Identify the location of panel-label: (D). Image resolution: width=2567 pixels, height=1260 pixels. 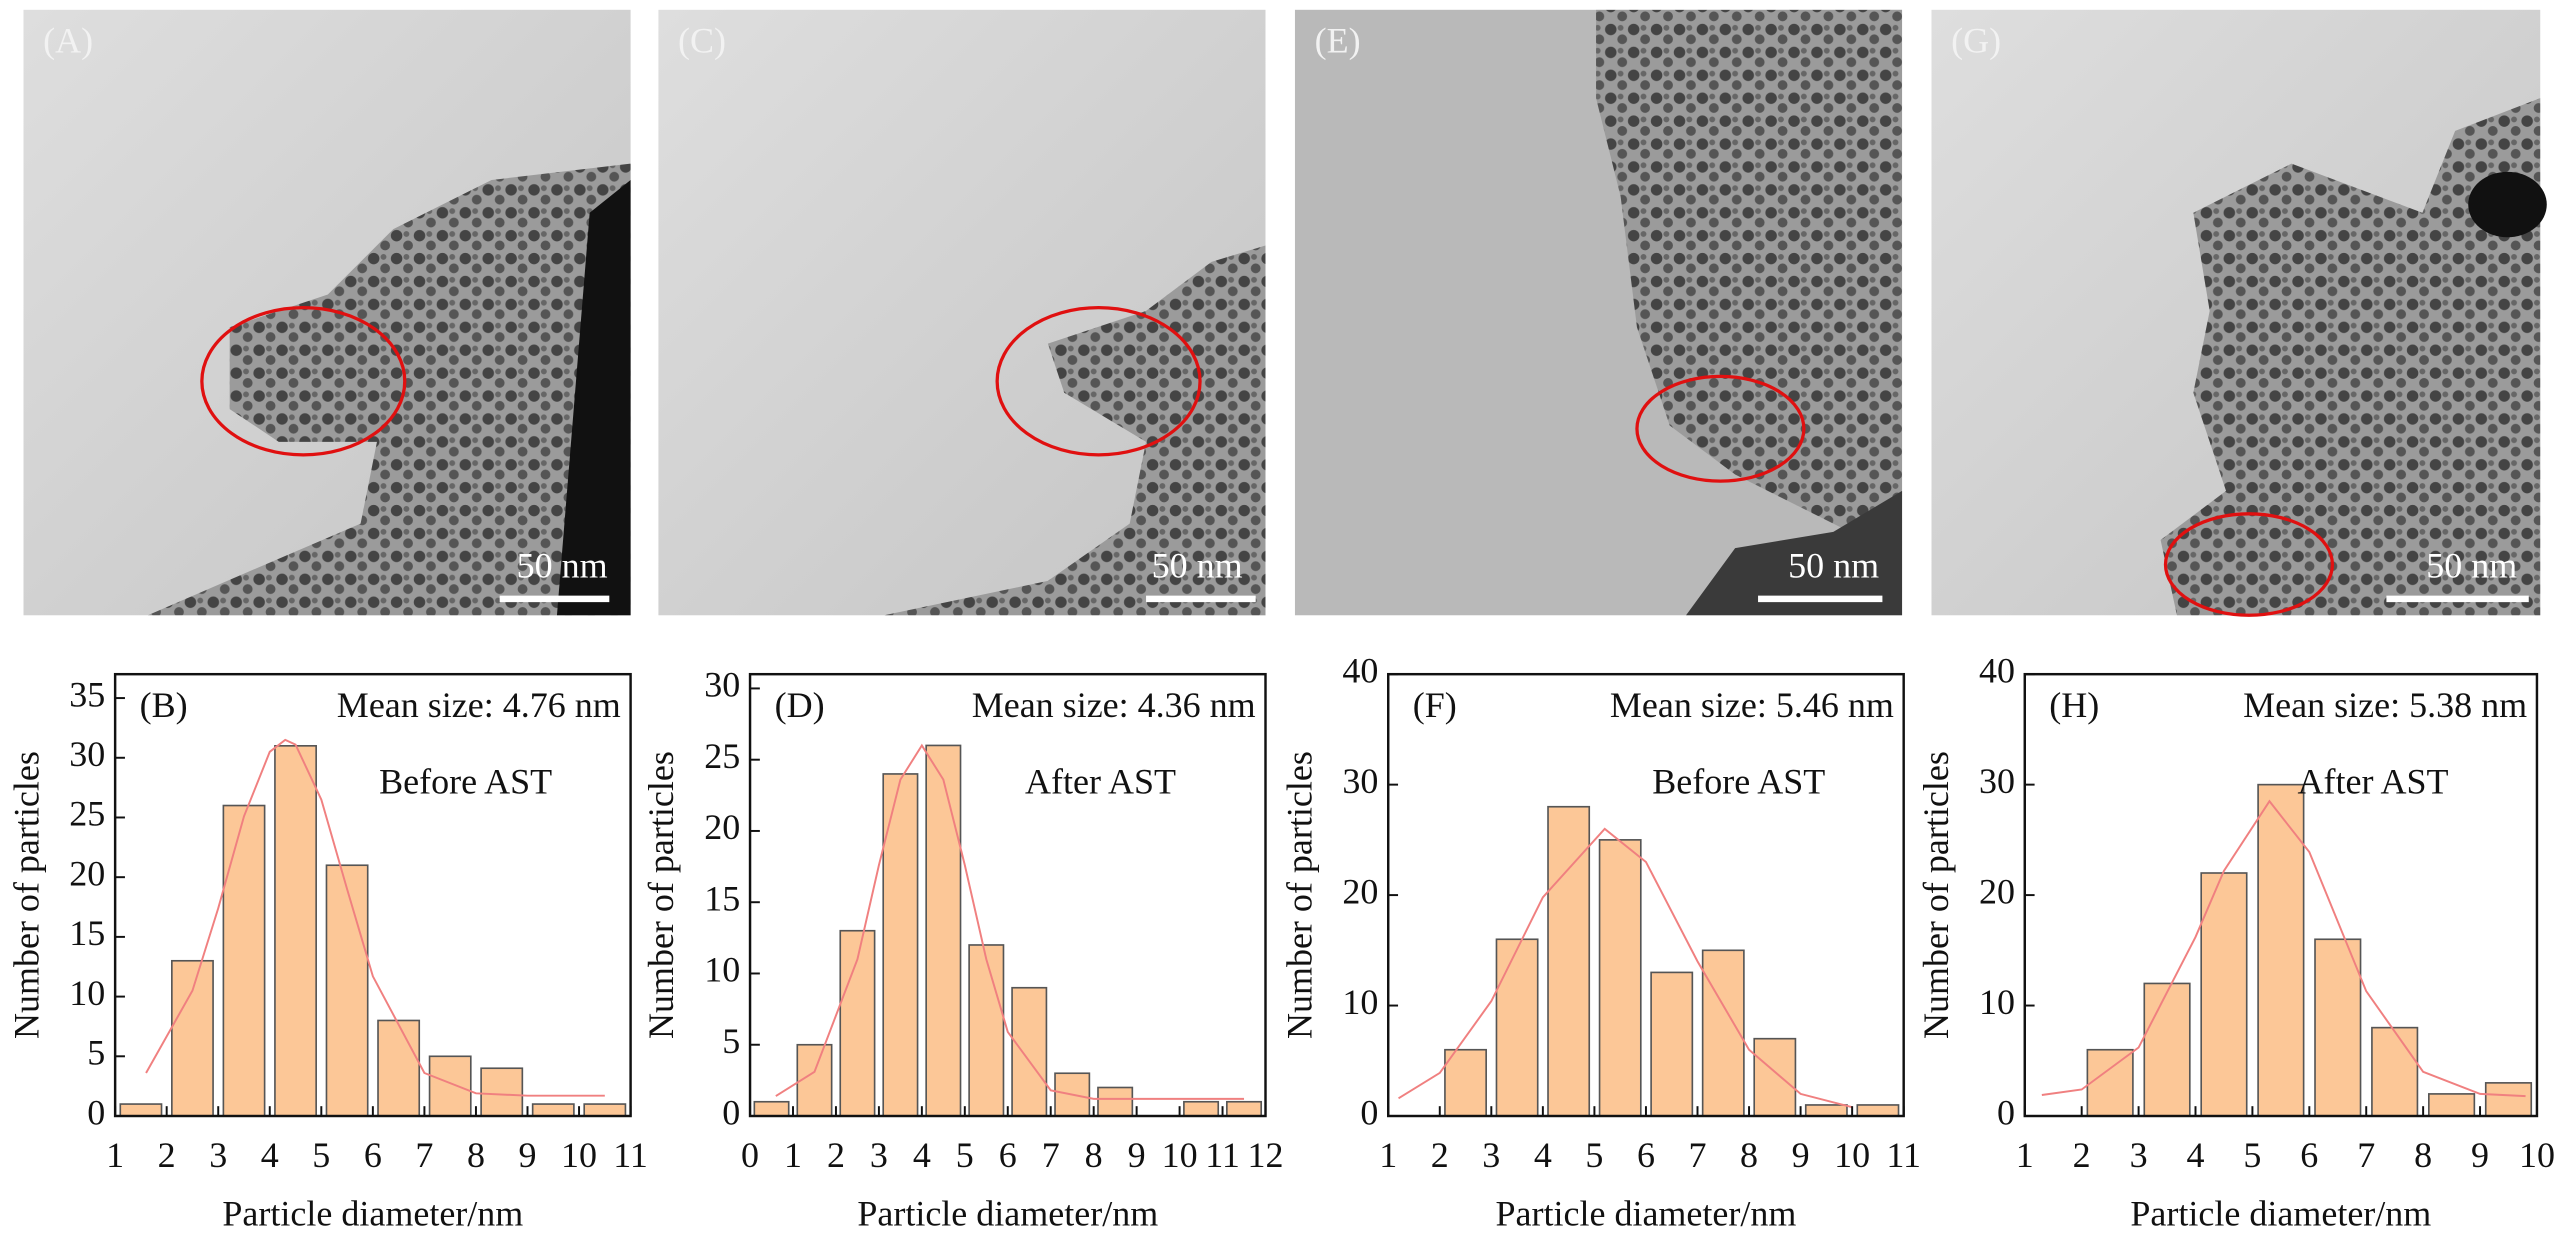
(800, 705).